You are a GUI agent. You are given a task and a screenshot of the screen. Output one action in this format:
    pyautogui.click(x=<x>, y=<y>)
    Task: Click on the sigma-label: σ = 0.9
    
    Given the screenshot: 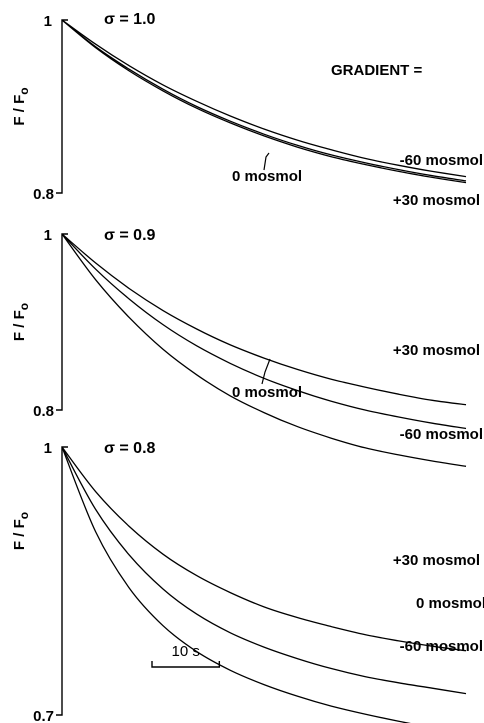 What is the action you would take?
    pyautogui.click(x=130, y=235)
    